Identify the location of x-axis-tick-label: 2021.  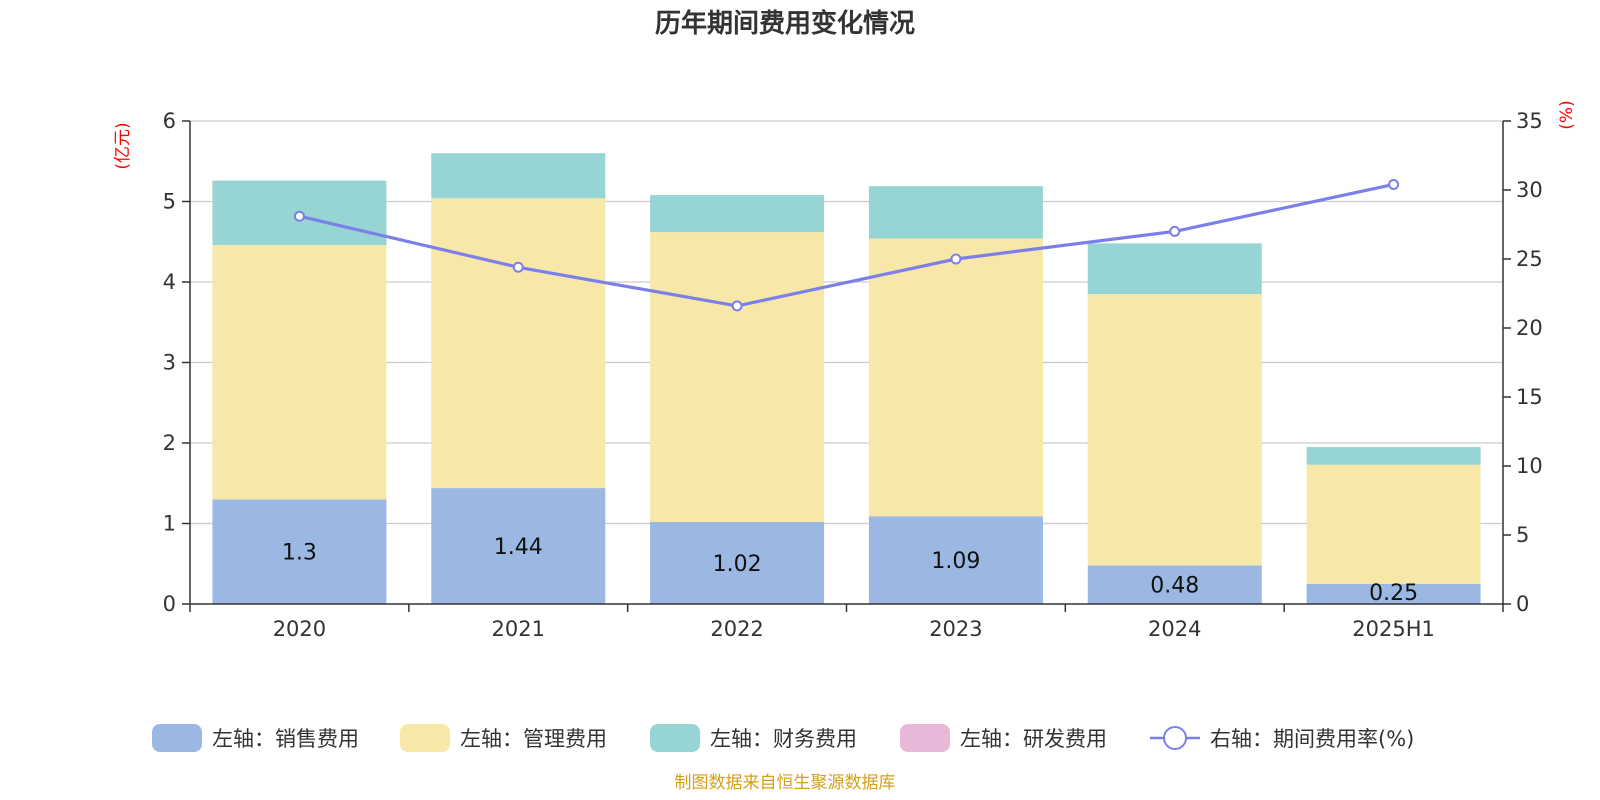
(518, 629).